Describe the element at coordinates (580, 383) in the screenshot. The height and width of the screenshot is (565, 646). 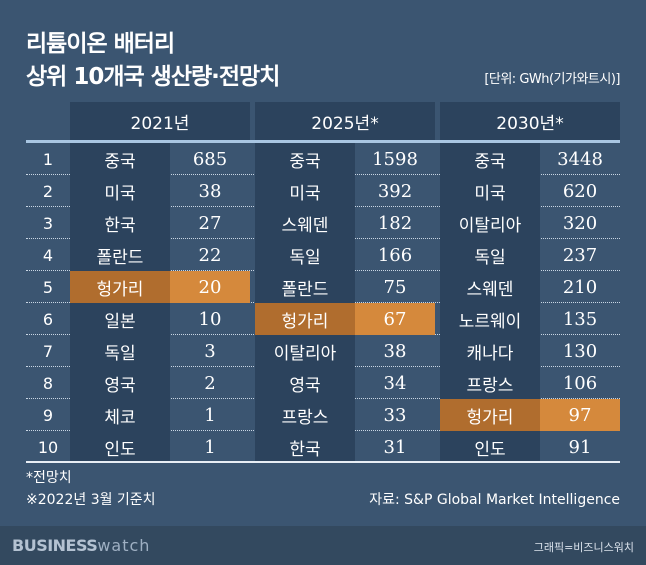
I see `value-cell: 106` at that location.